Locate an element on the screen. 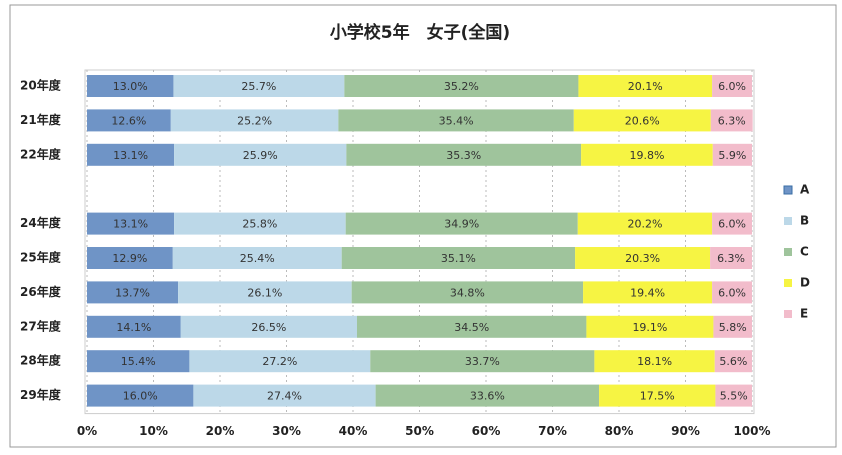  y-tick-label: 27年度 is located at coordinates (41, 325).